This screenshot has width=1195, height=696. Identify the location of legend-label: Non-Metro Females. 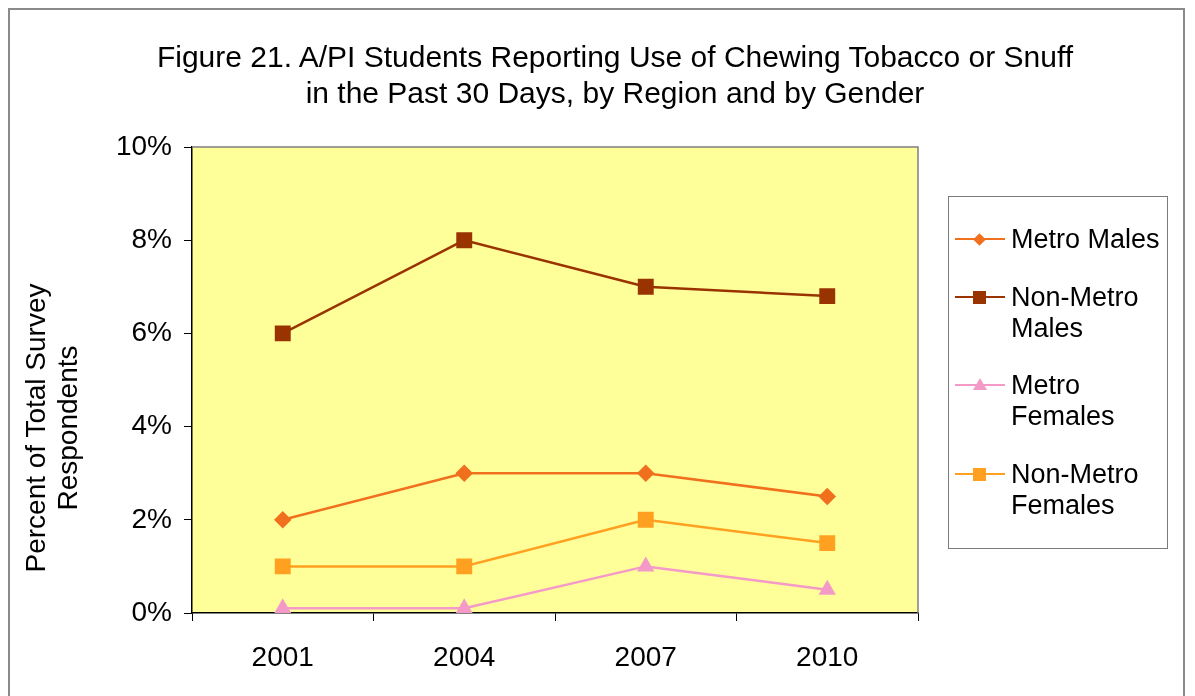
(1075, 490).